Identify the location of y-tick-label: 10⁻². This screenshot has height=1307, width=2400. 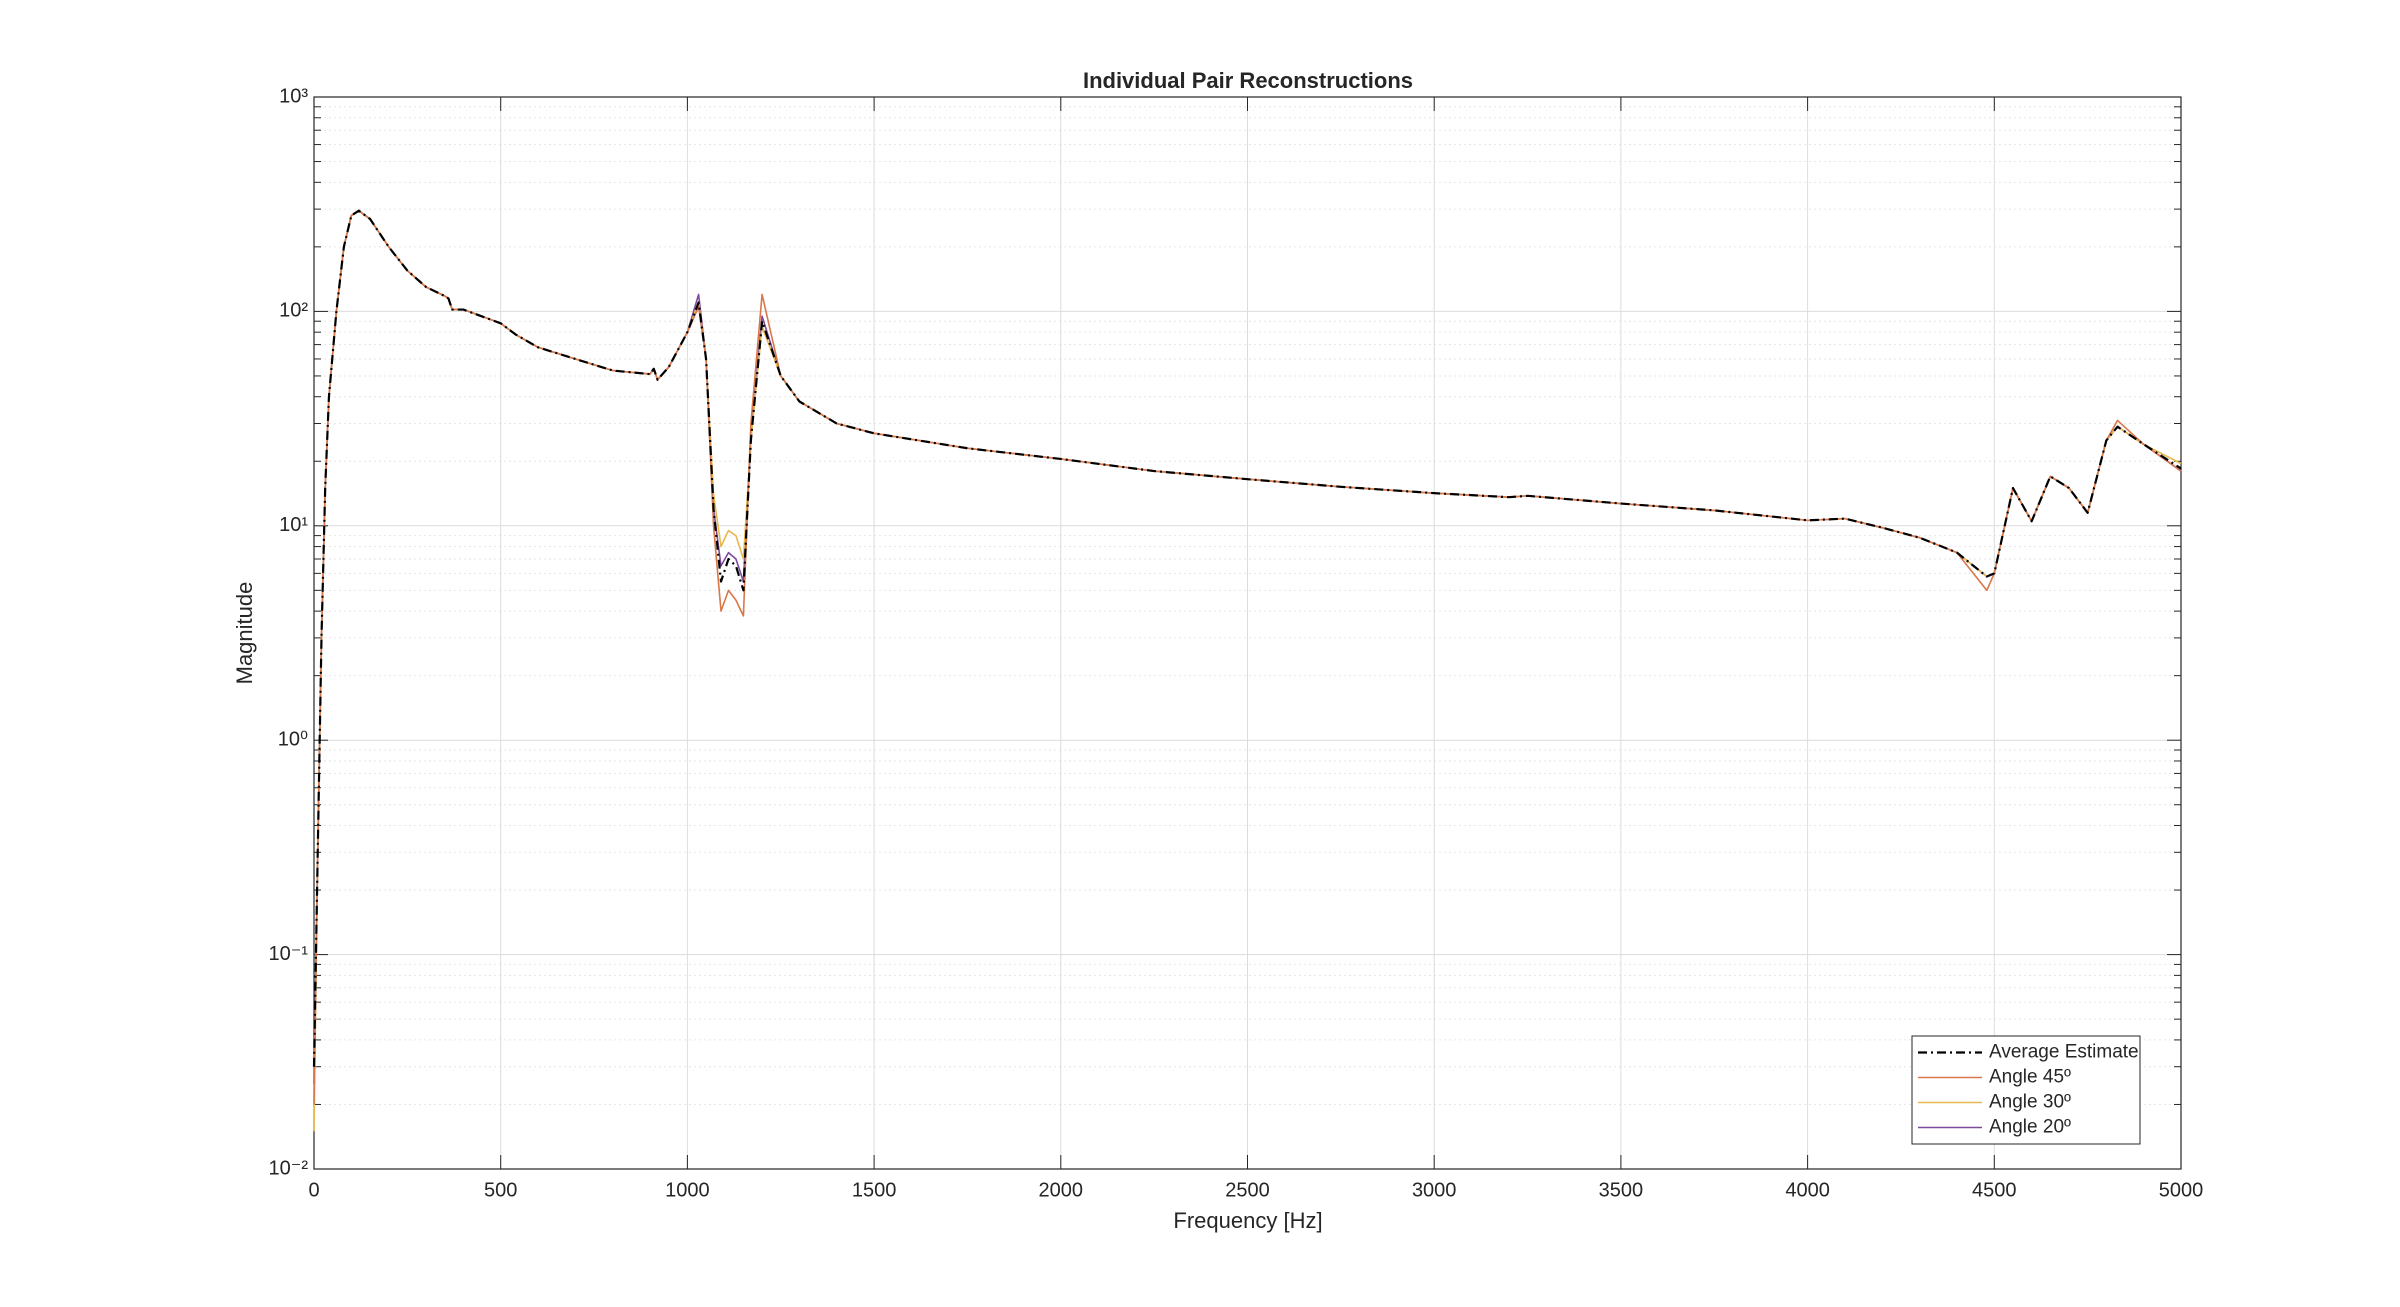
(289, 1168).